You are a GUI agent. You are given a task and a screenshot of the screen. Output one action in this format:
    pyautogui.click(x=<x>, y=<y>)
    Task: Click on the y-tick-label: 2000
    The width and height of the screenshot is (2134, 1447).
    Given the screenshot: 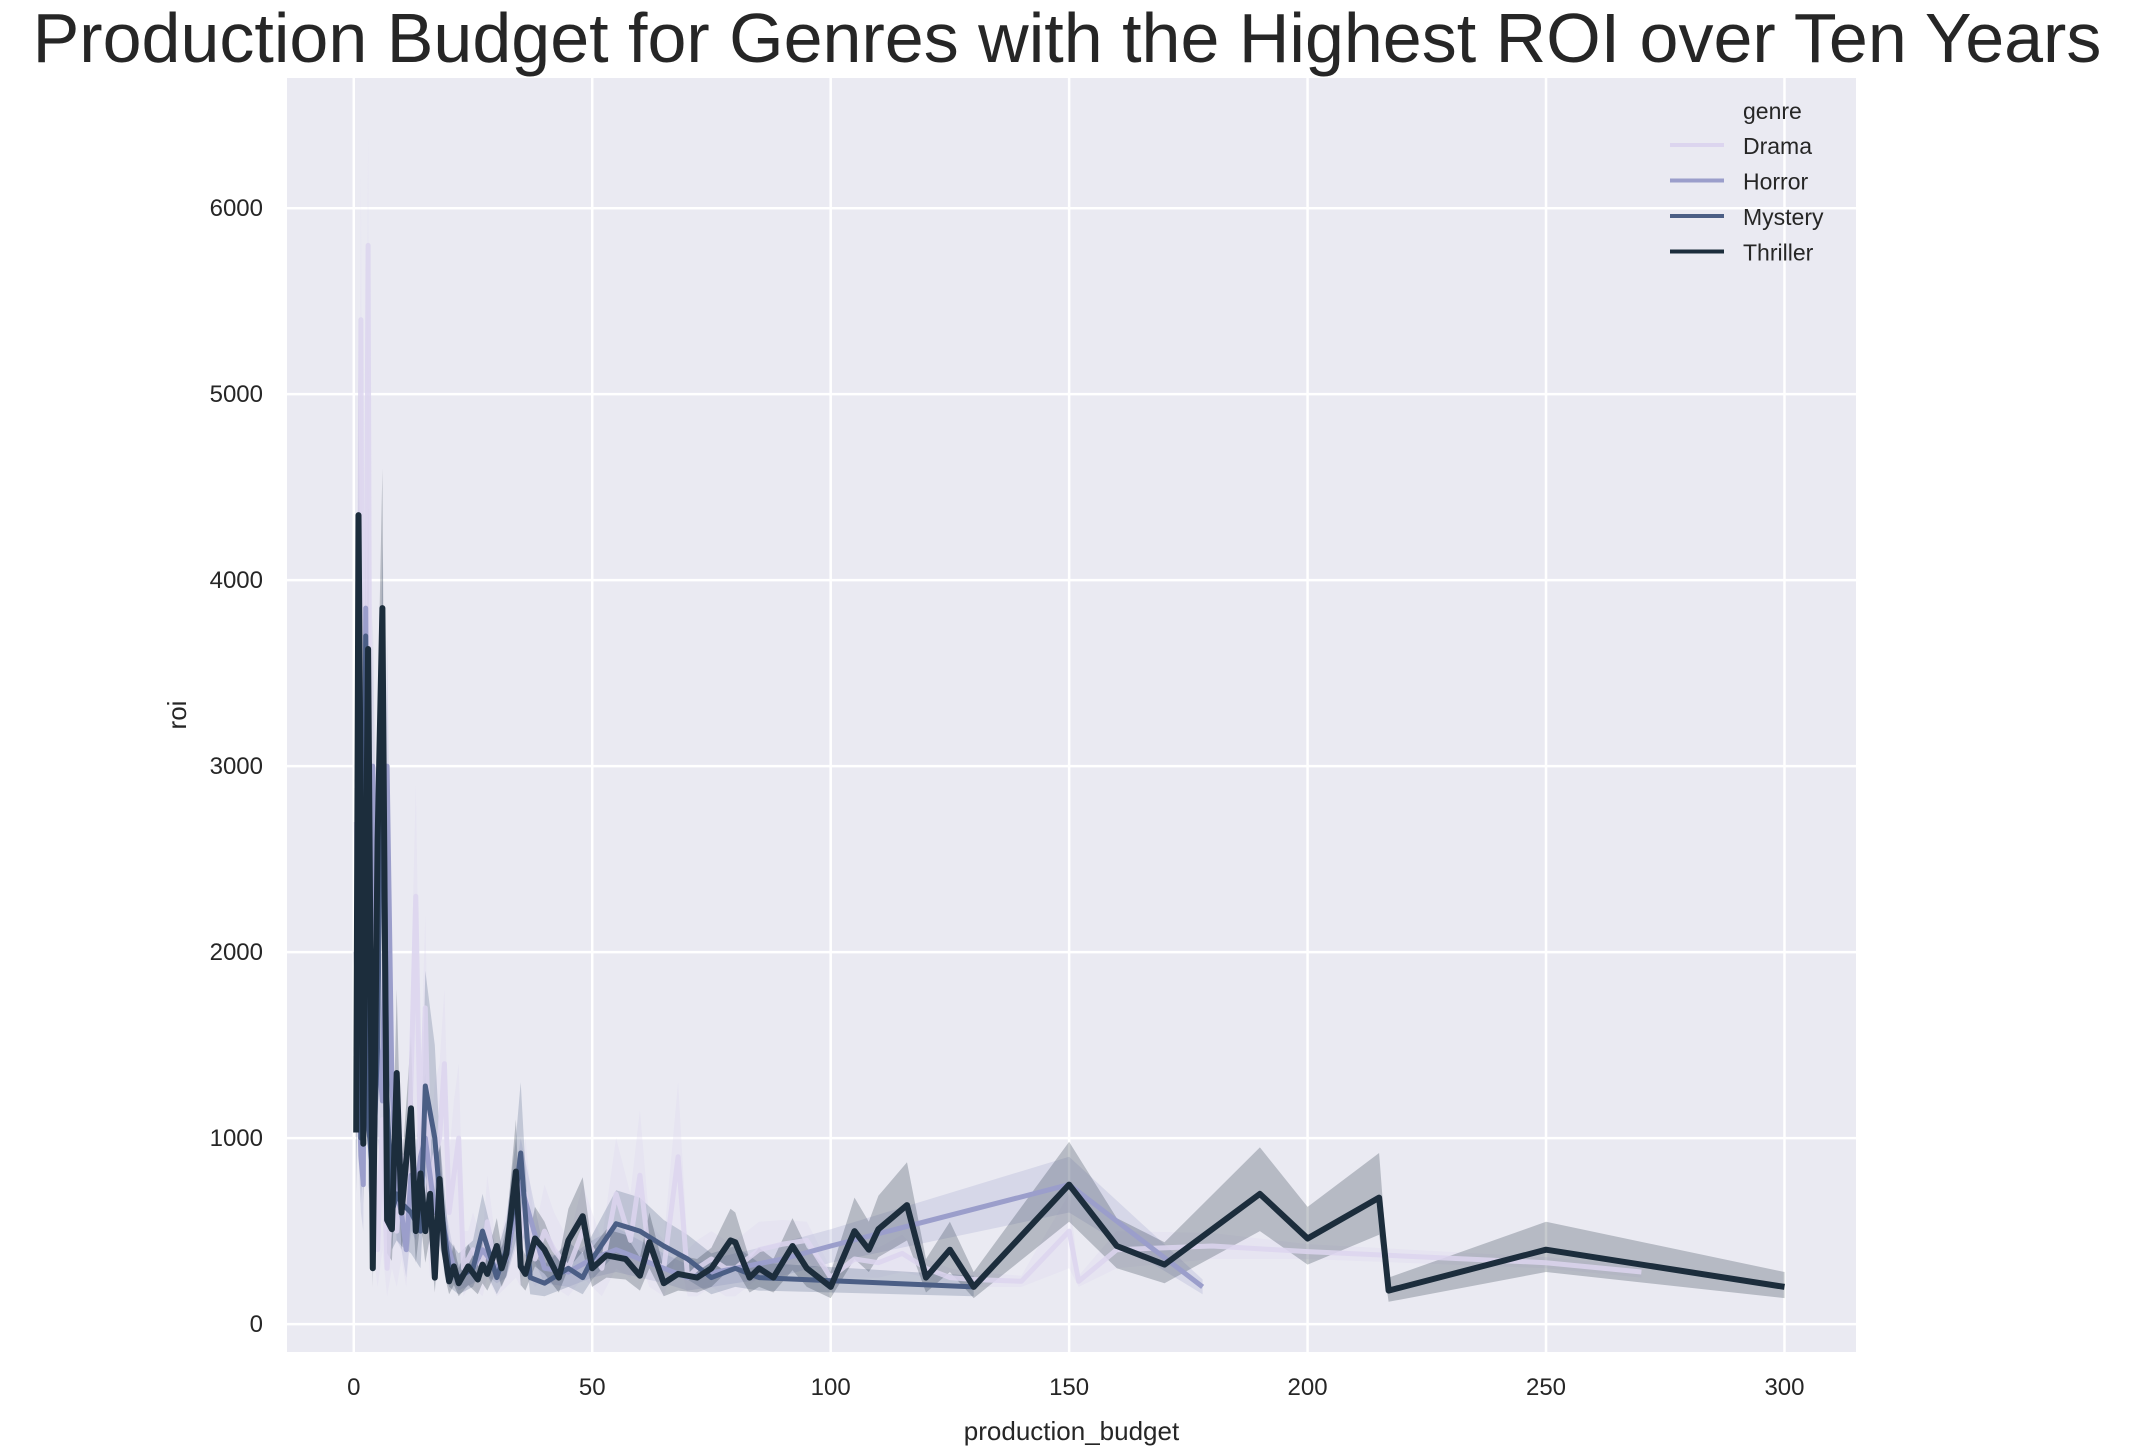 What is the action you would take?
    pyautogui.click(x=236, y=952)
    